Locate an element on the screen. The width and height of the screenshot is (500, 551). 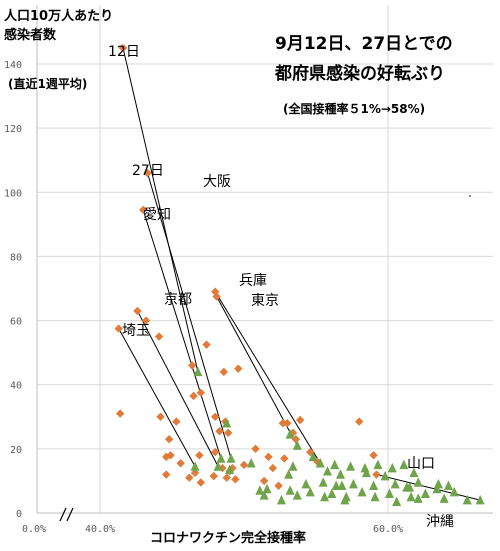
y-axis-label: 感染者数 is located at coordinates (30, 35).